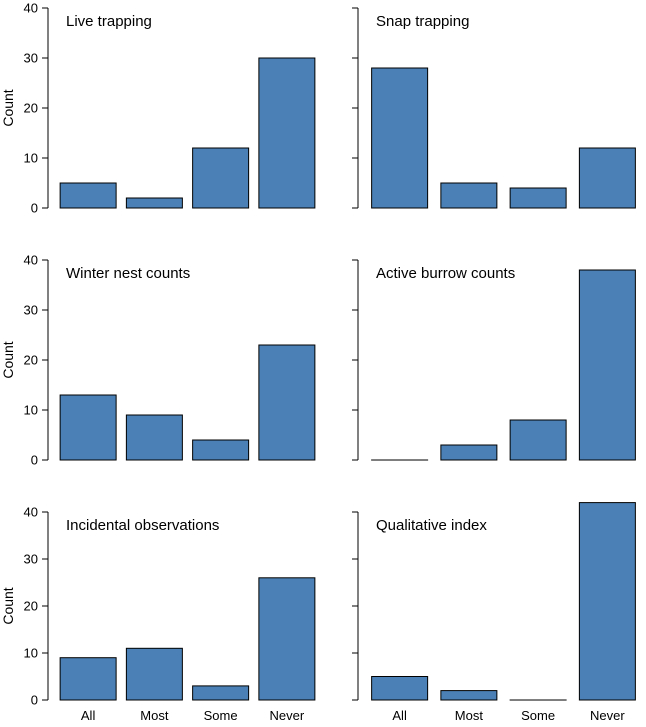  Describe the element at coordinates (142, 525) in the screenshot. I see `panel-title: Incidental observations` at that location.